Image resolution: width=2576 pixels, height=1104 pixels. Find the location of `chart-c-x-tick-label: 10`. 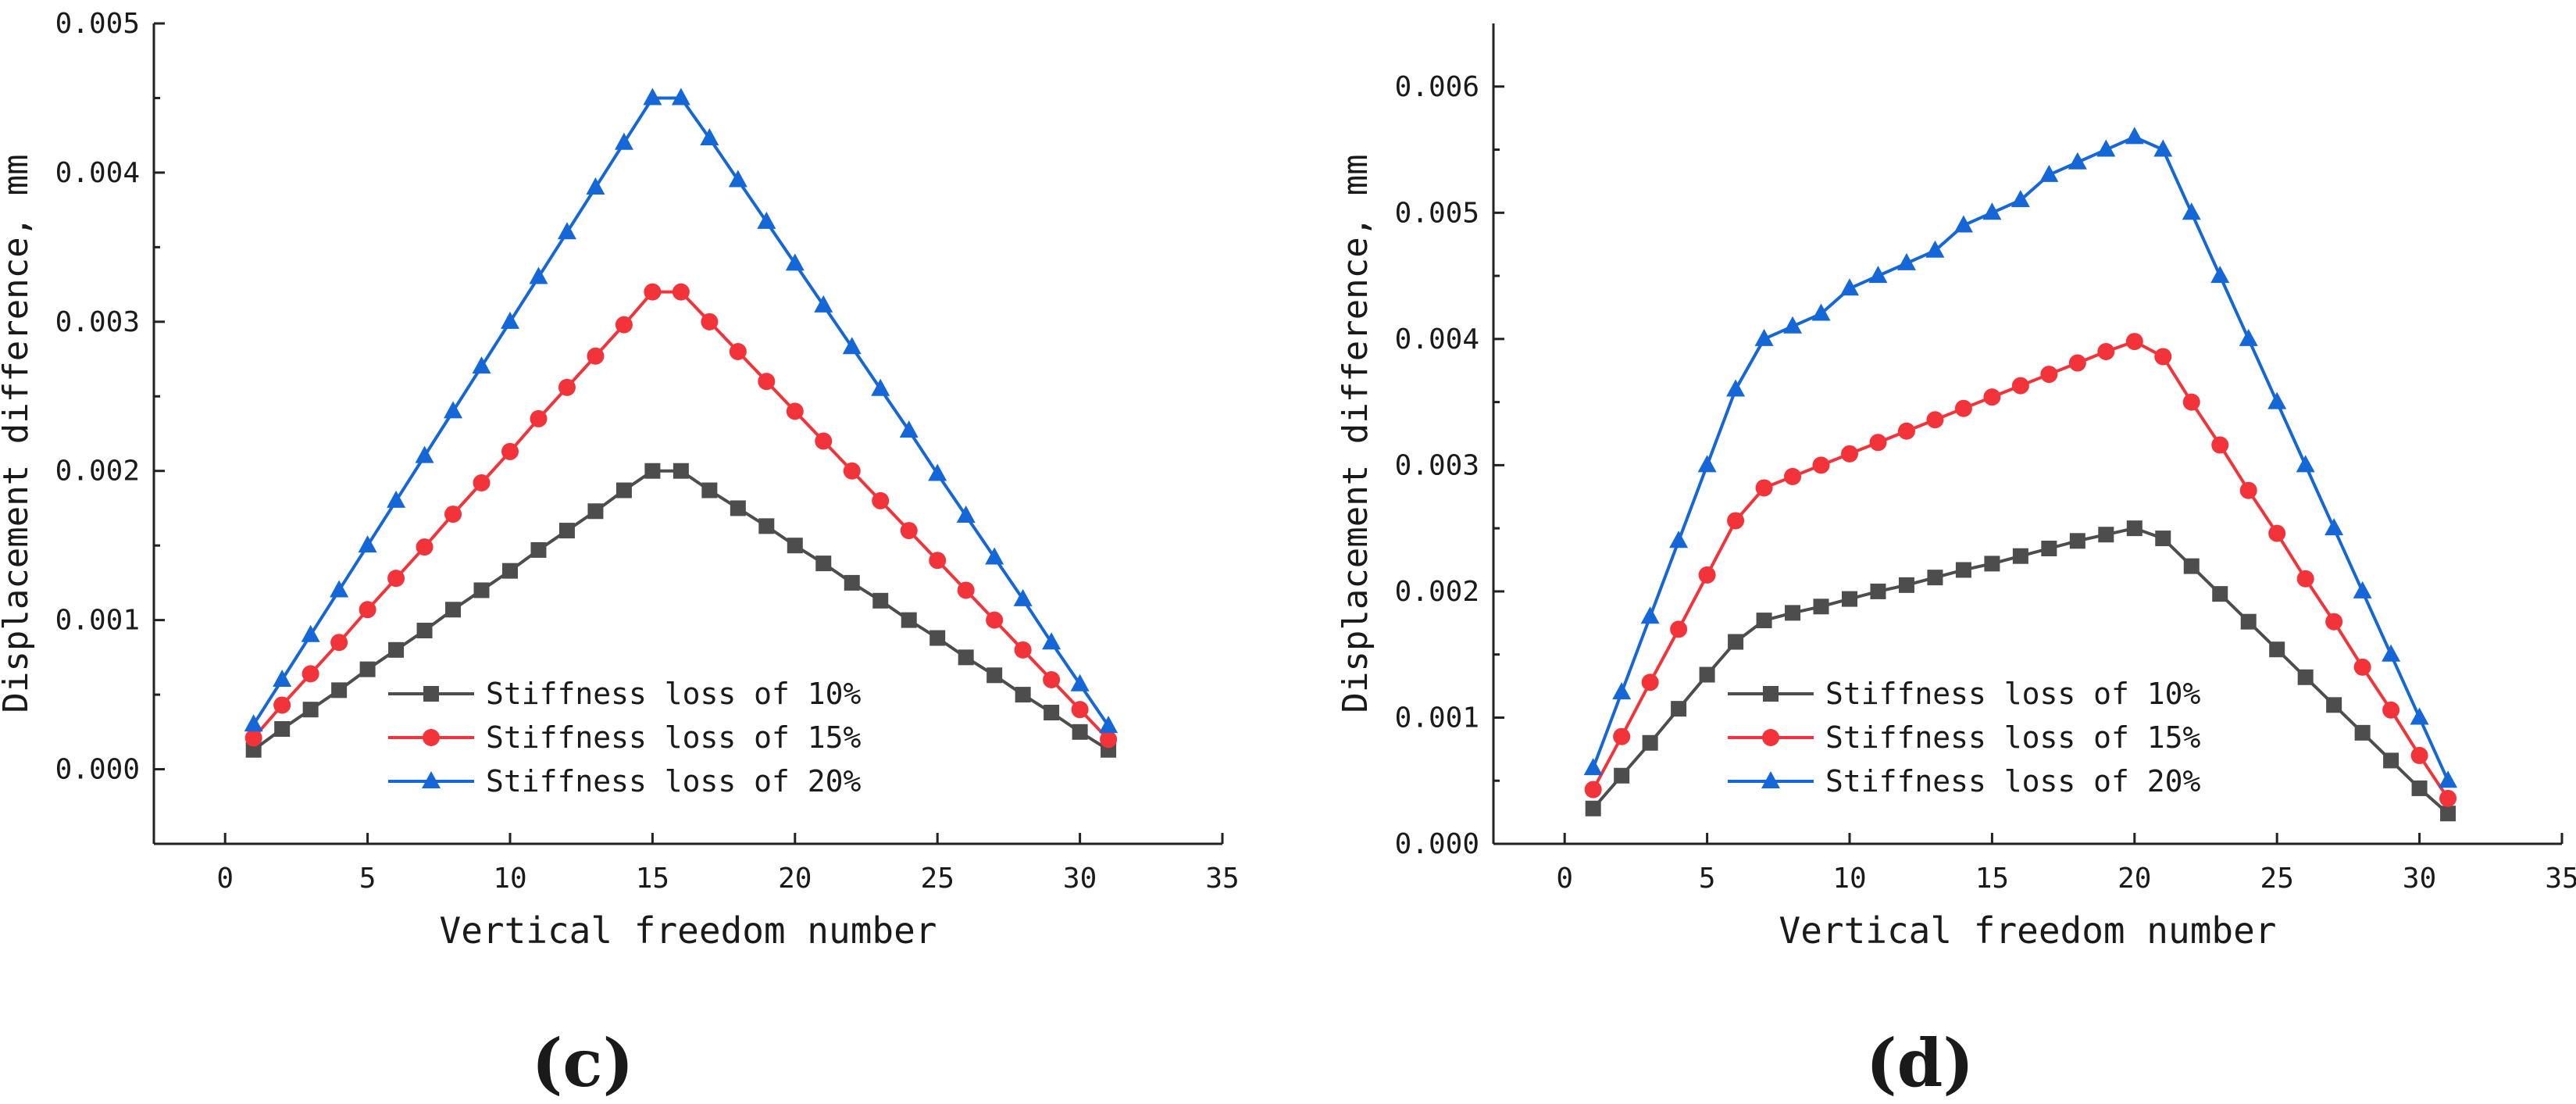

chart-c-x-tick-label: 10 is located at coordinates (509, 879).